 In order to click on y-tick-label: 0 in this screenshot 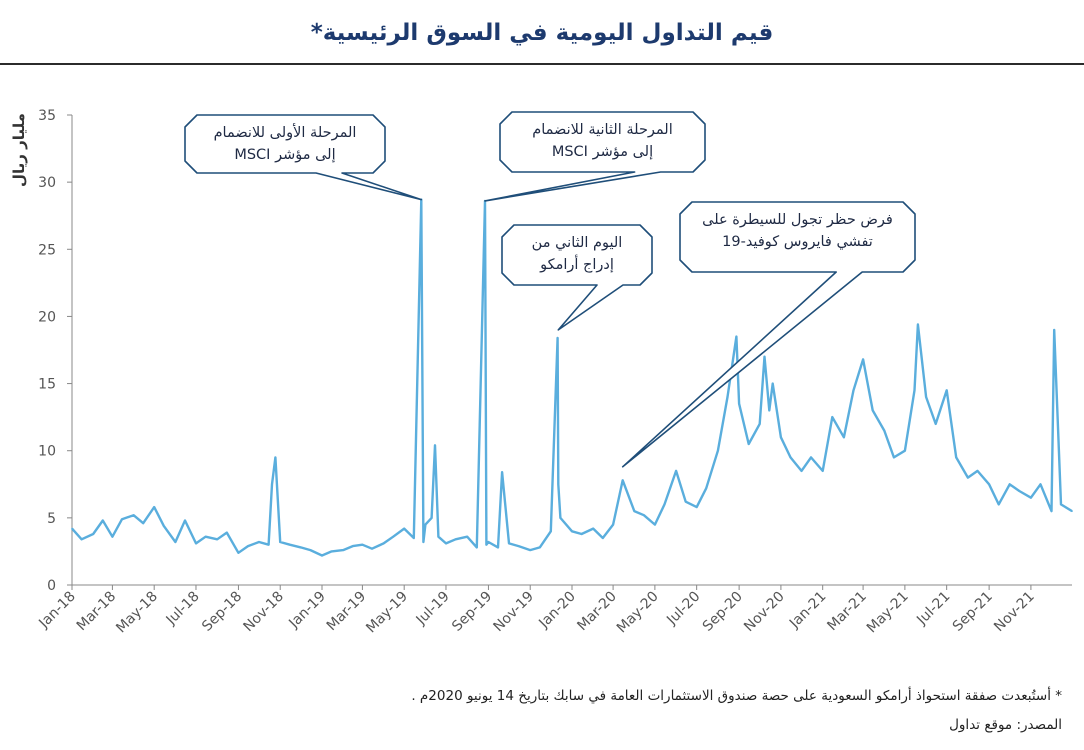, I will do `click(51, 586)`.